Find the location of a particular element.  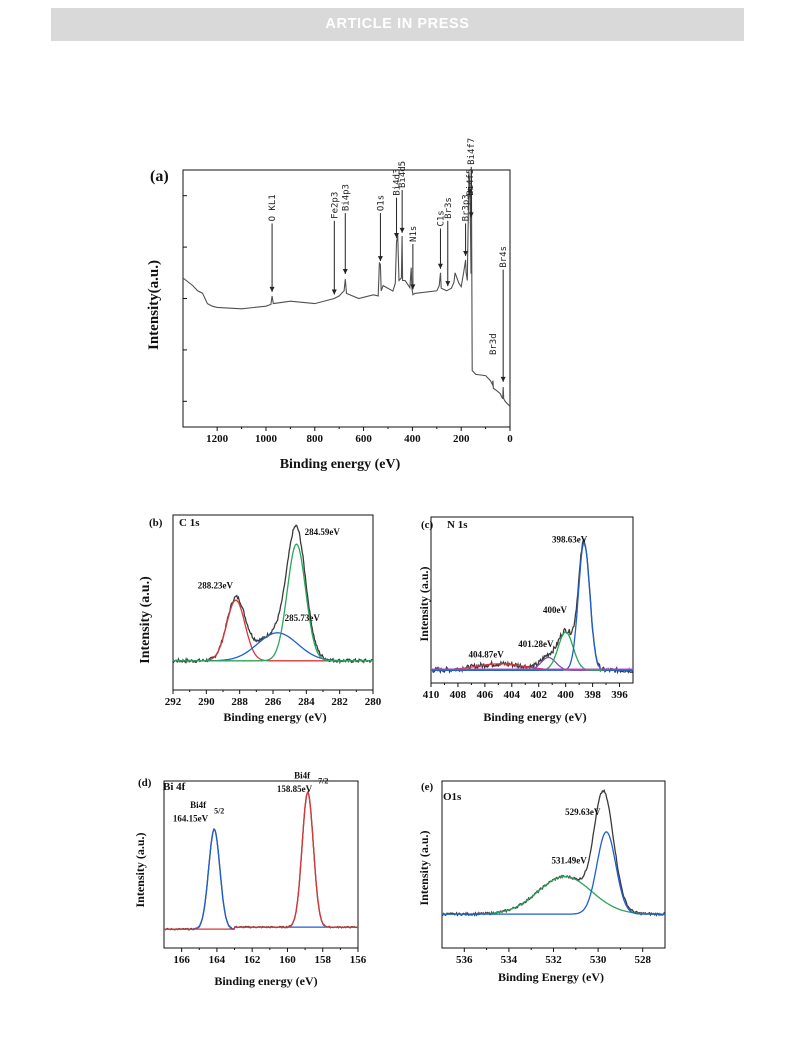

survey-spectrum-line is located at coordinates (346, 288).